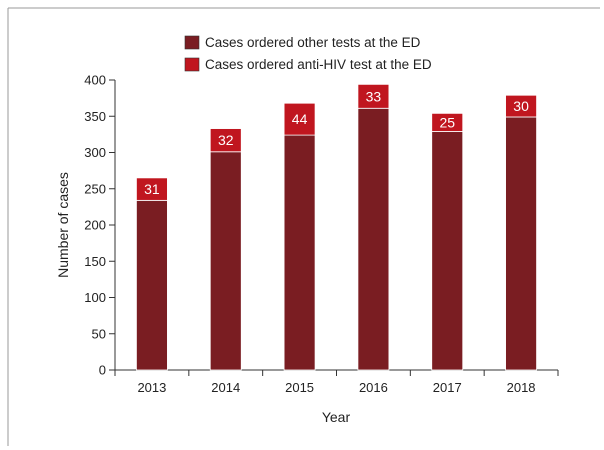 The height and width of the screenshot is (450, 604). I want to click on x-tick-label: 2013, so click(151, 387).